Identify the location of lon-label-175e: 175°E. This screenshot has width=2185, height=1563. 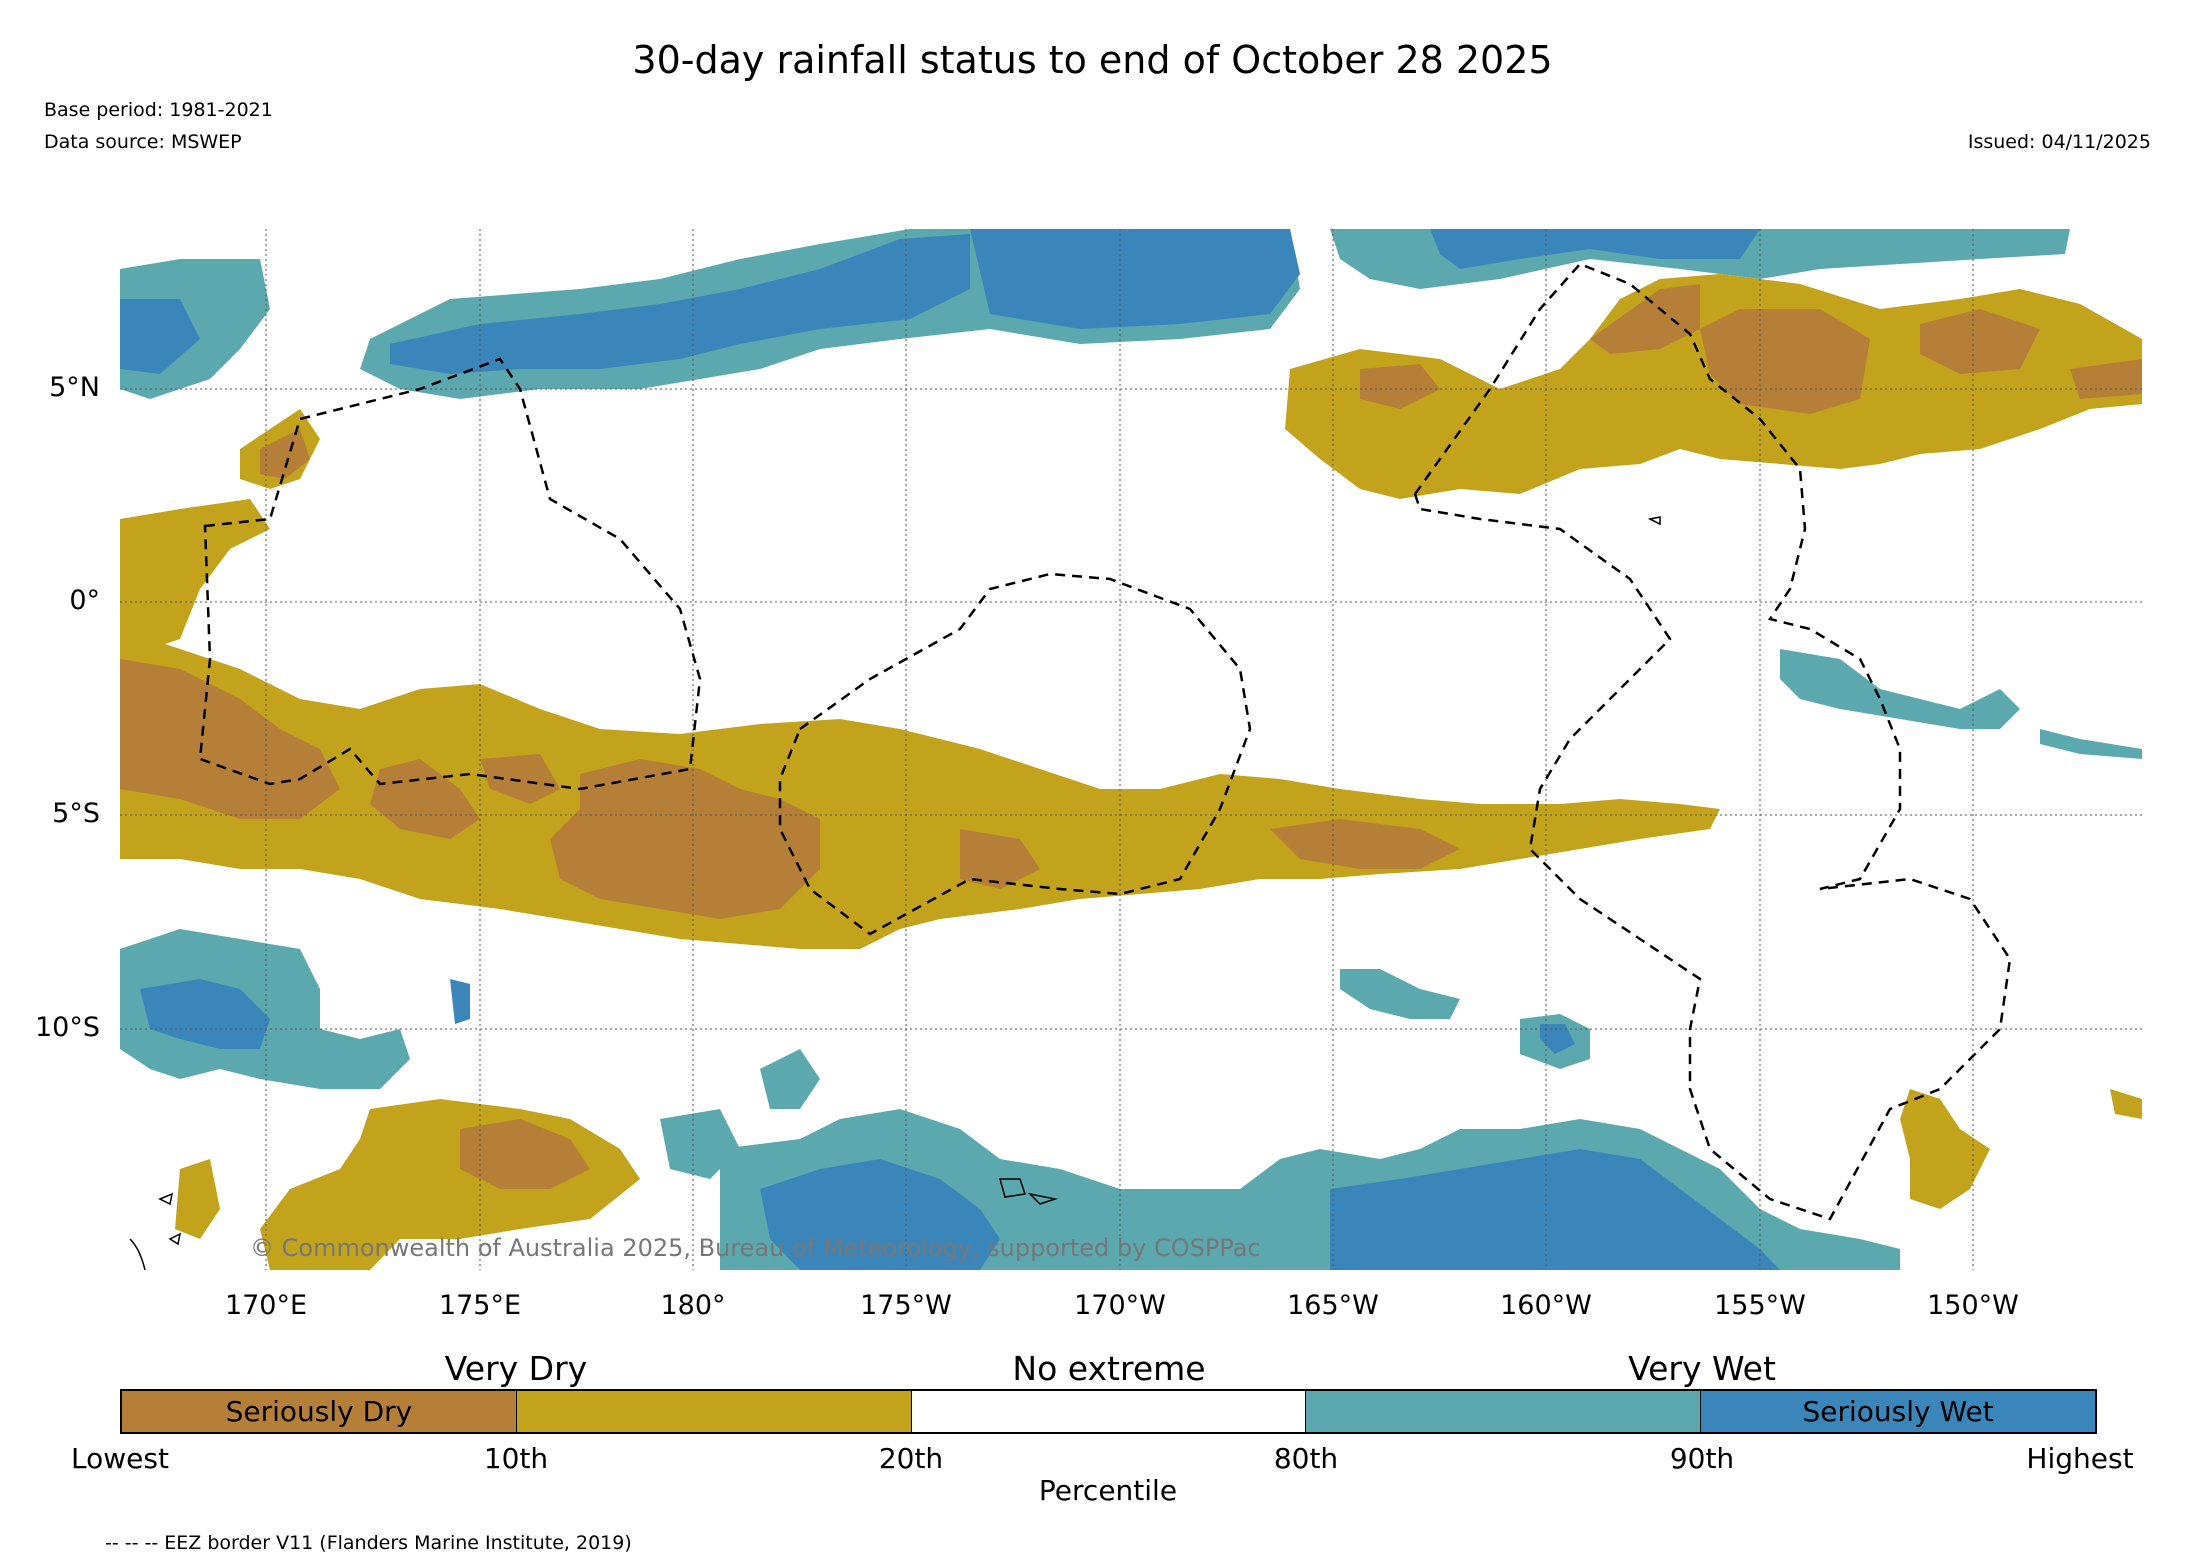
(480, 1305).